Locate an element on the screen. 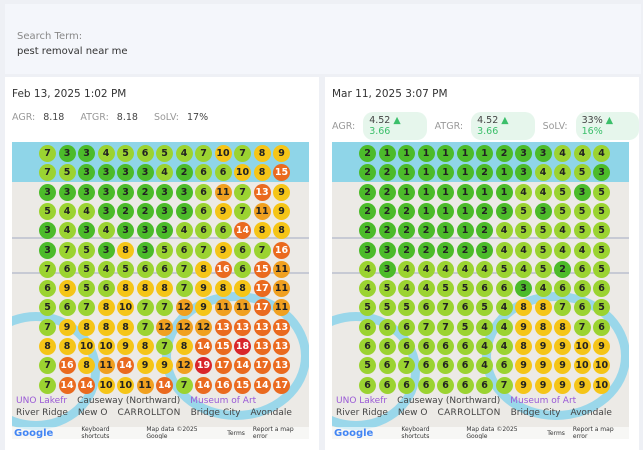 Image resolution: width=643 pixels, height=450 pixels. rank-point: 12 is located at coordinates (164, 327).